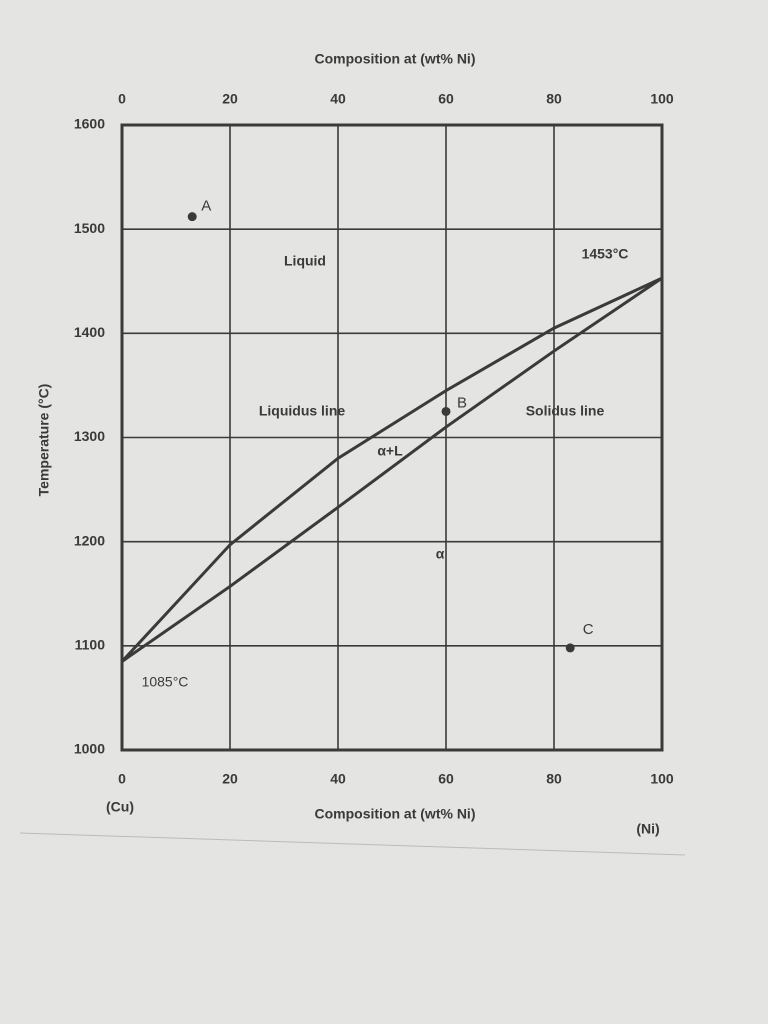 The width and height of the screenshot is (768, 1024). Describe the element at coordinates (120, 807) in the screenshot. I see `annotation: (Cu)` at that location.